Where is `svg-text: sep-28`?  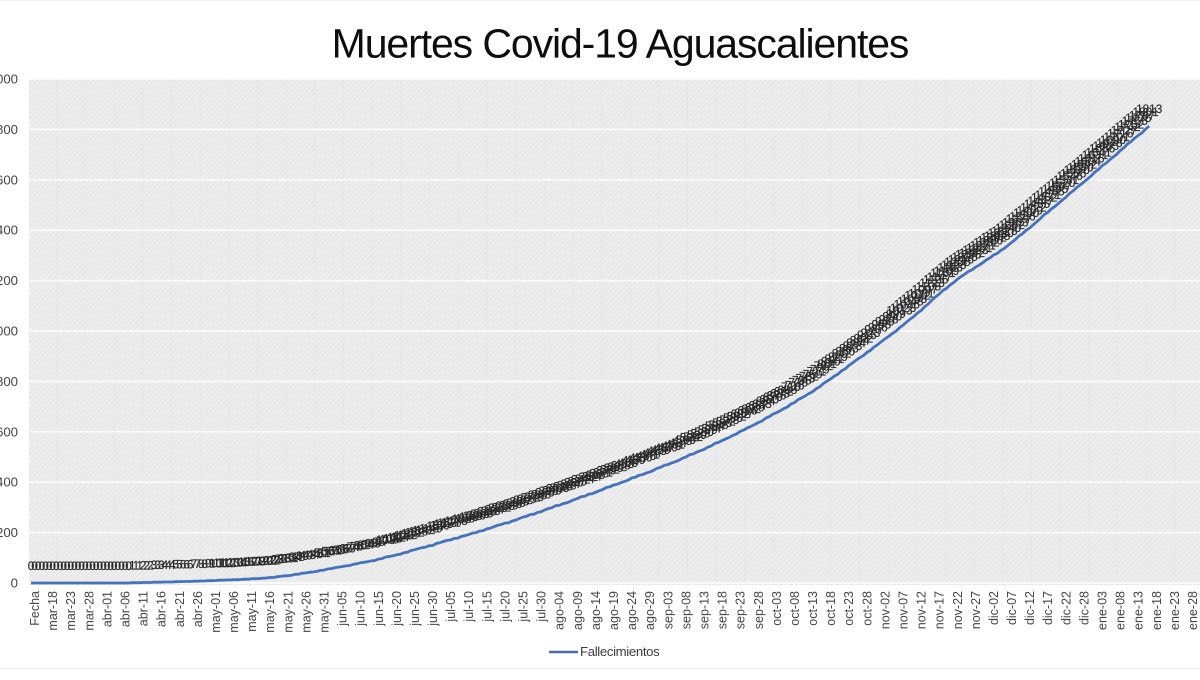
svg-text: sep-28 is located at coordinates (759, 610).